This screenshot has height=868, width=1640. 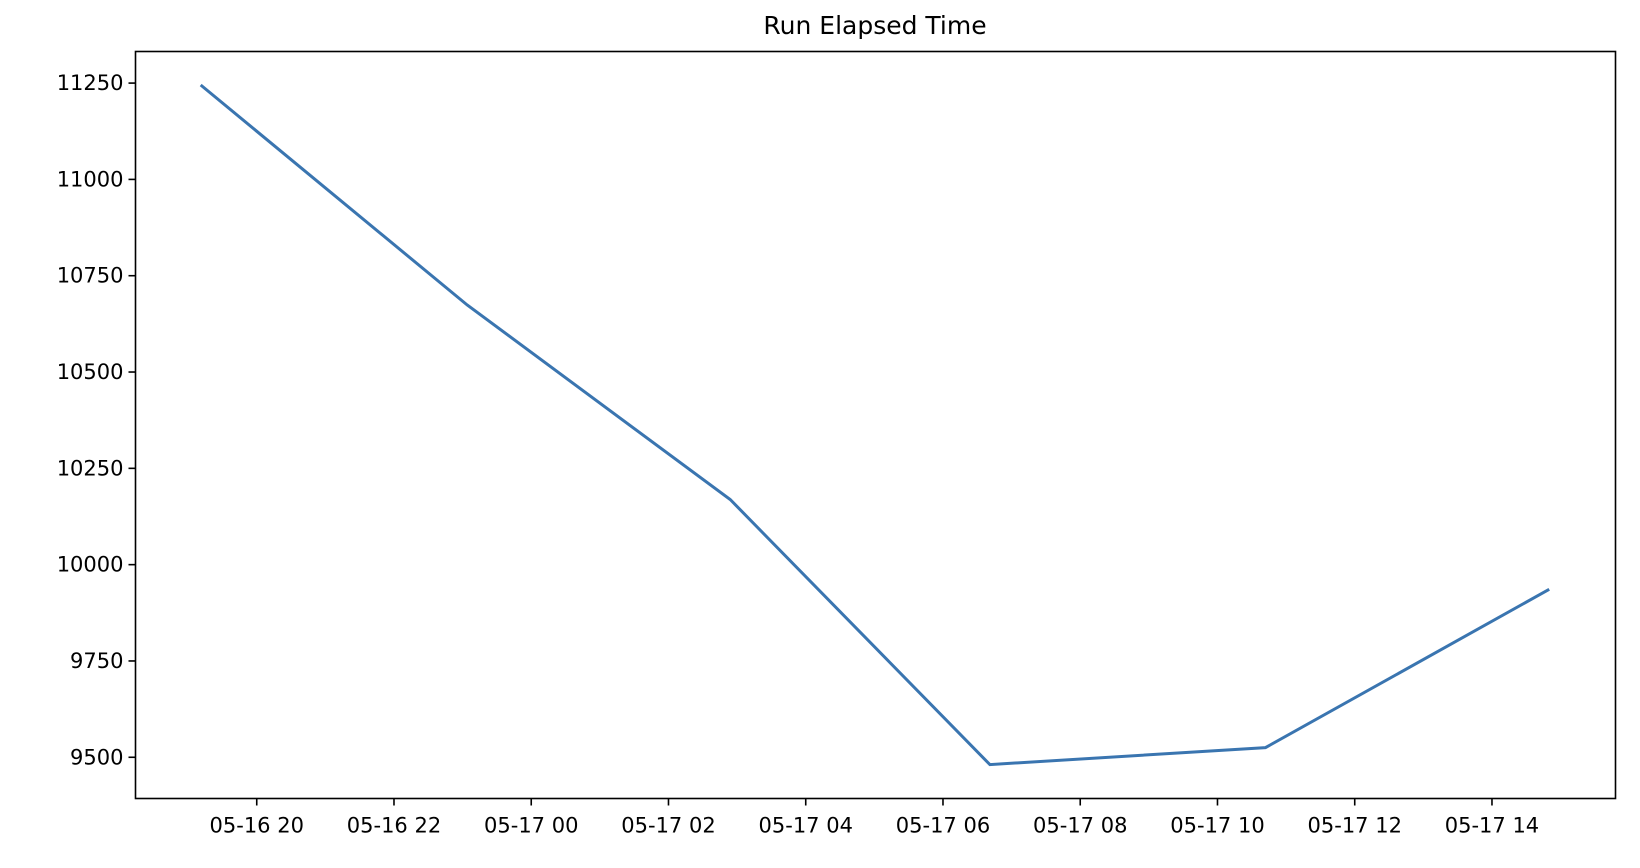 What do you see at coordinates (943, 826) in the screenshot?
I see `x-tick-label: 05-17 06` at bounding box center [943, 826].